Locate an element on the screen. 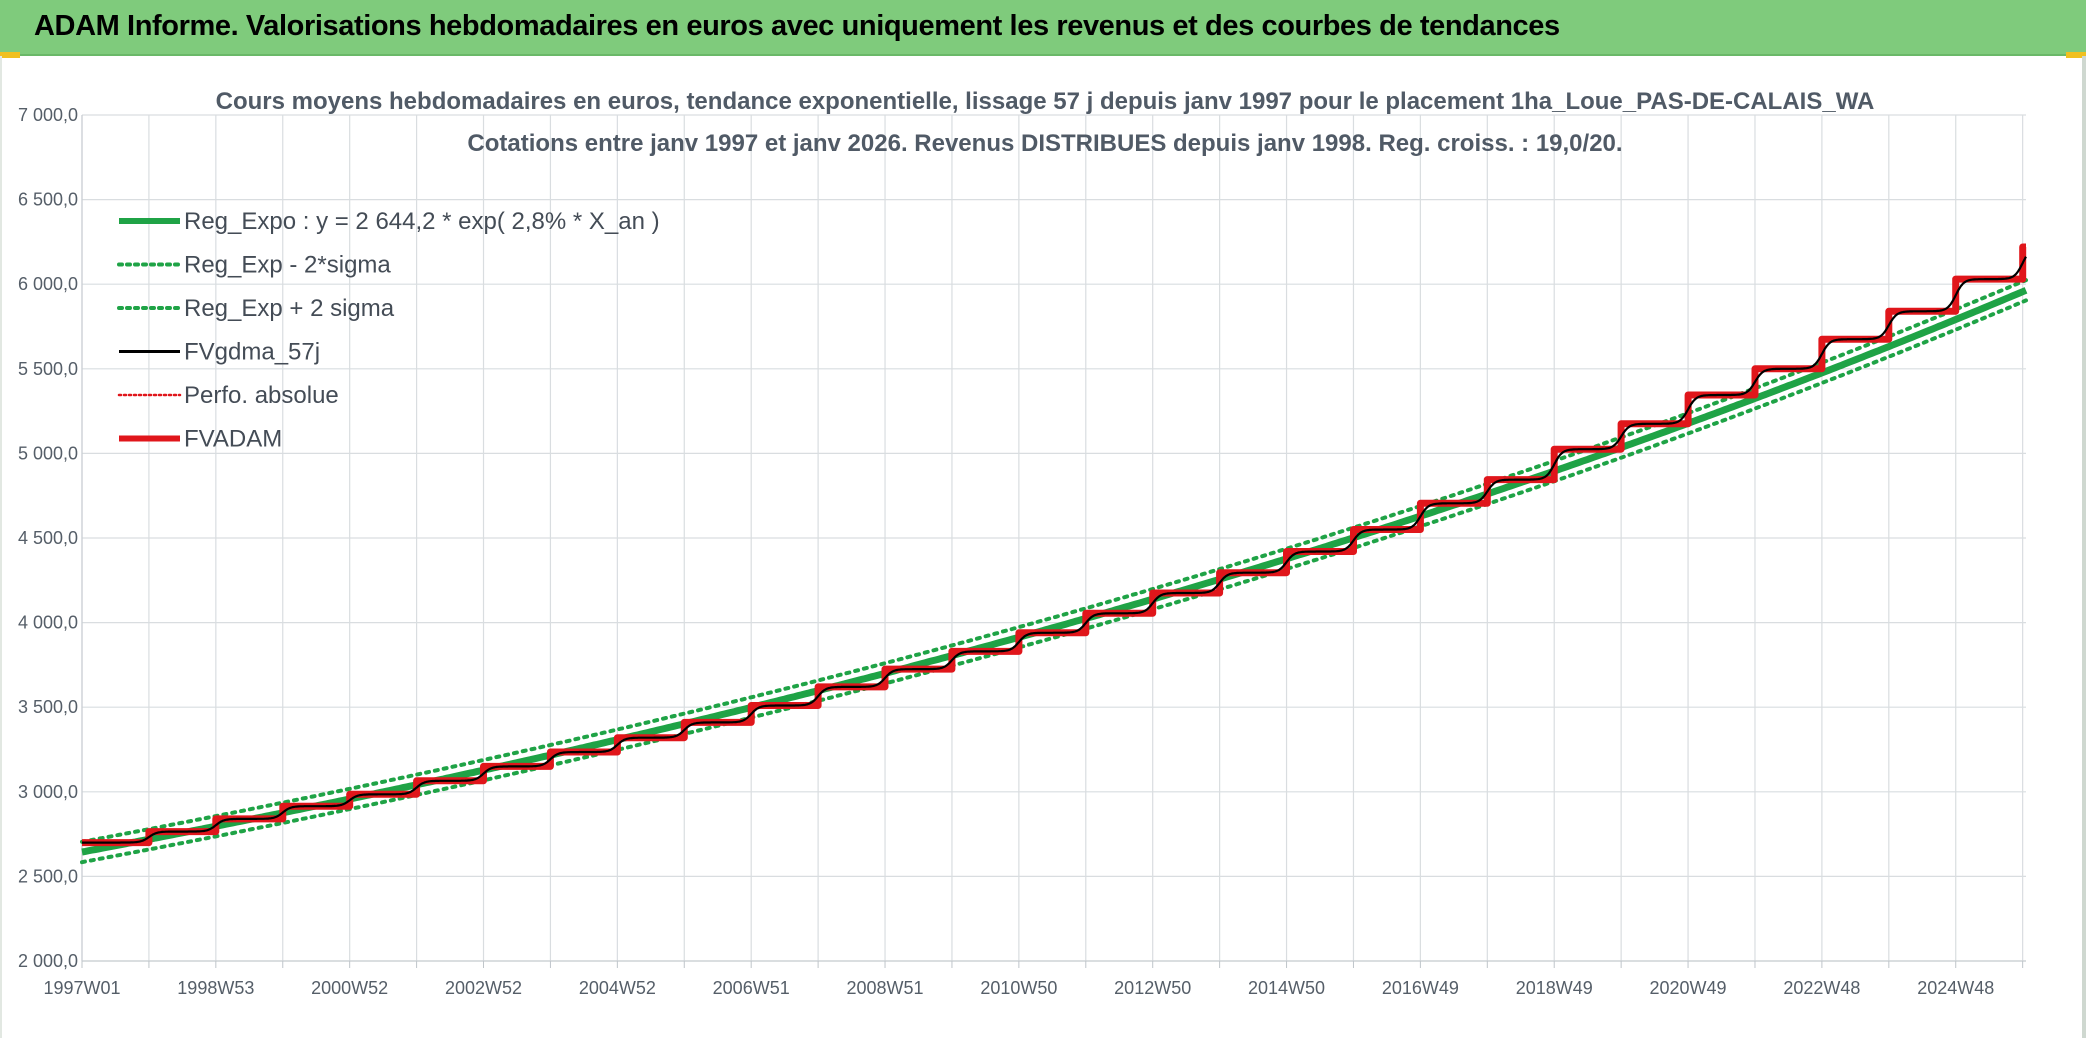 The image size is (2086, 1038). y-tick-label: 3 000,0 is located at coordinates (48, 792).